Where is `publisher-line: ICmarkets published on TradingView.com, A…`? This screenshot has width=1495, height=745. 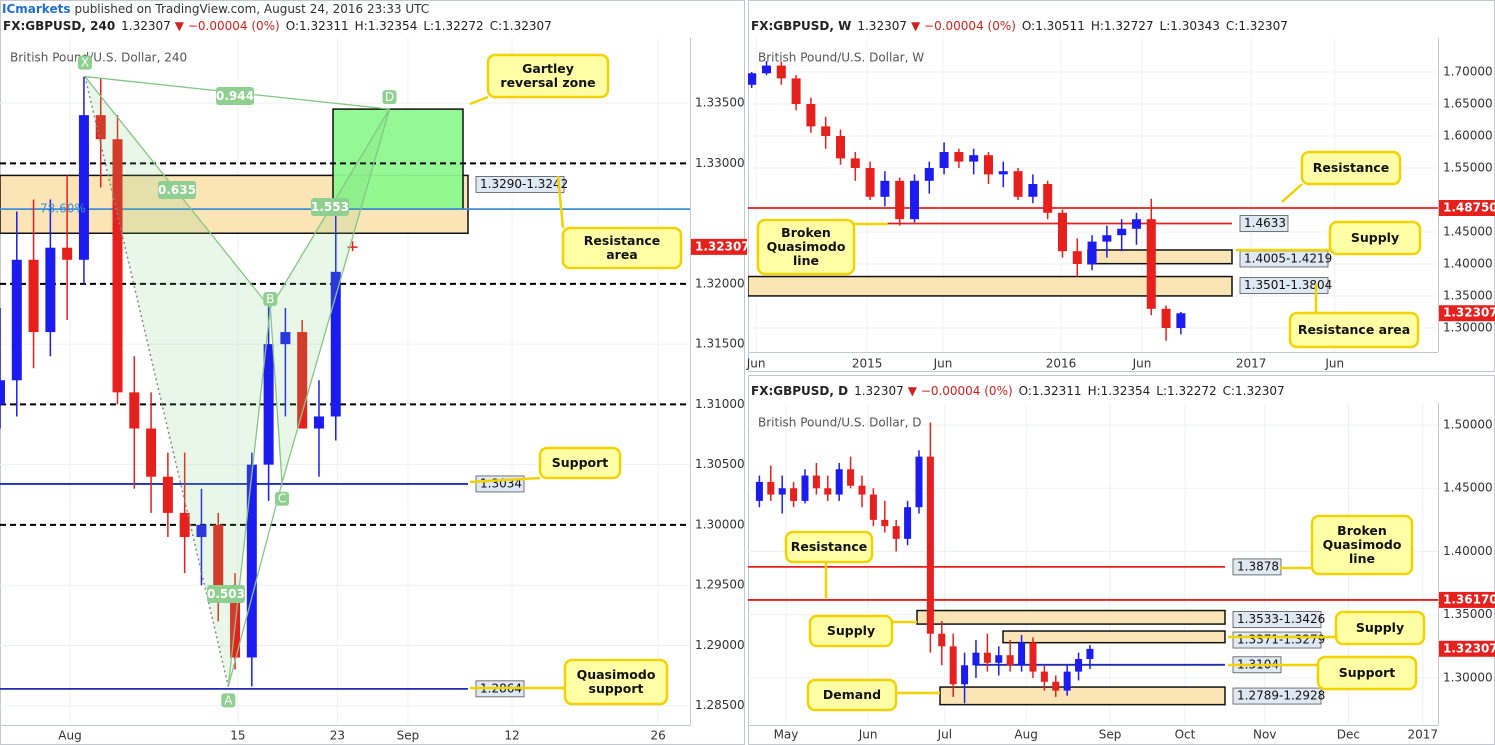
publisher-line: ICmarkets published on TradingView.com, A… is located at coordinates (215, 9).